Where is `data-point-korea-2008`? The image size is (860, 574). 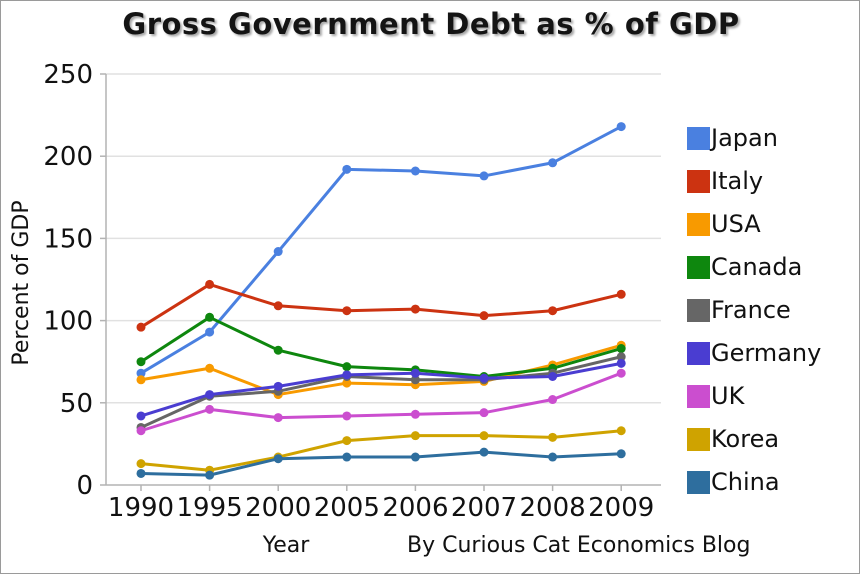
data-point-korea-2008 is located at coordinates (553, 437).